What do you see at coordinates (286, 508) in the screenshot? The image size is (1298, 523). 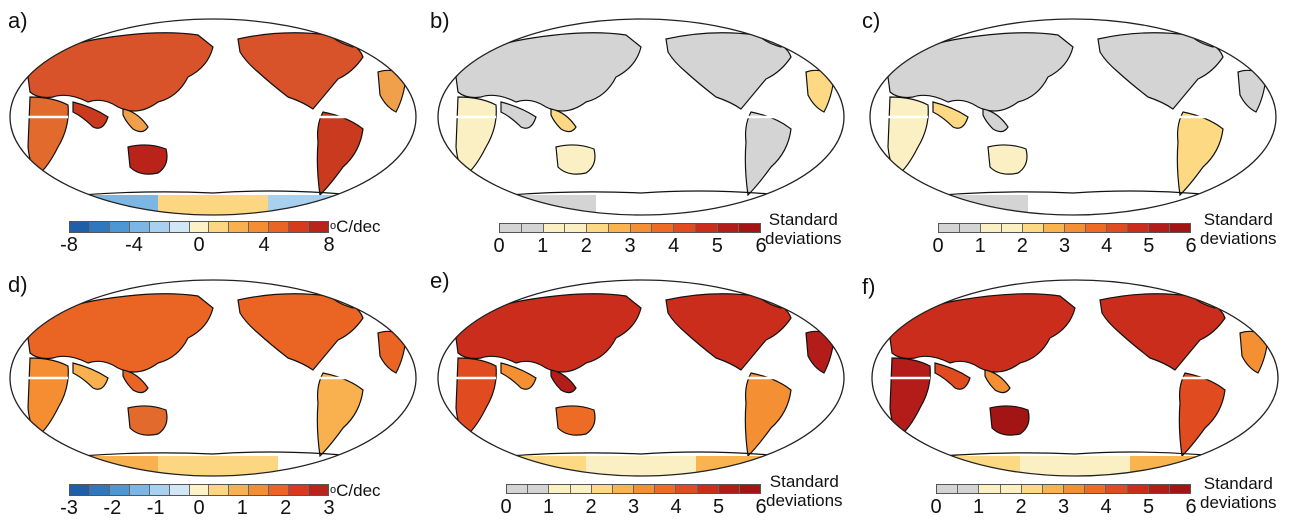 I see `colorbar-tick-label: 2` at bounding box center [286, 508].